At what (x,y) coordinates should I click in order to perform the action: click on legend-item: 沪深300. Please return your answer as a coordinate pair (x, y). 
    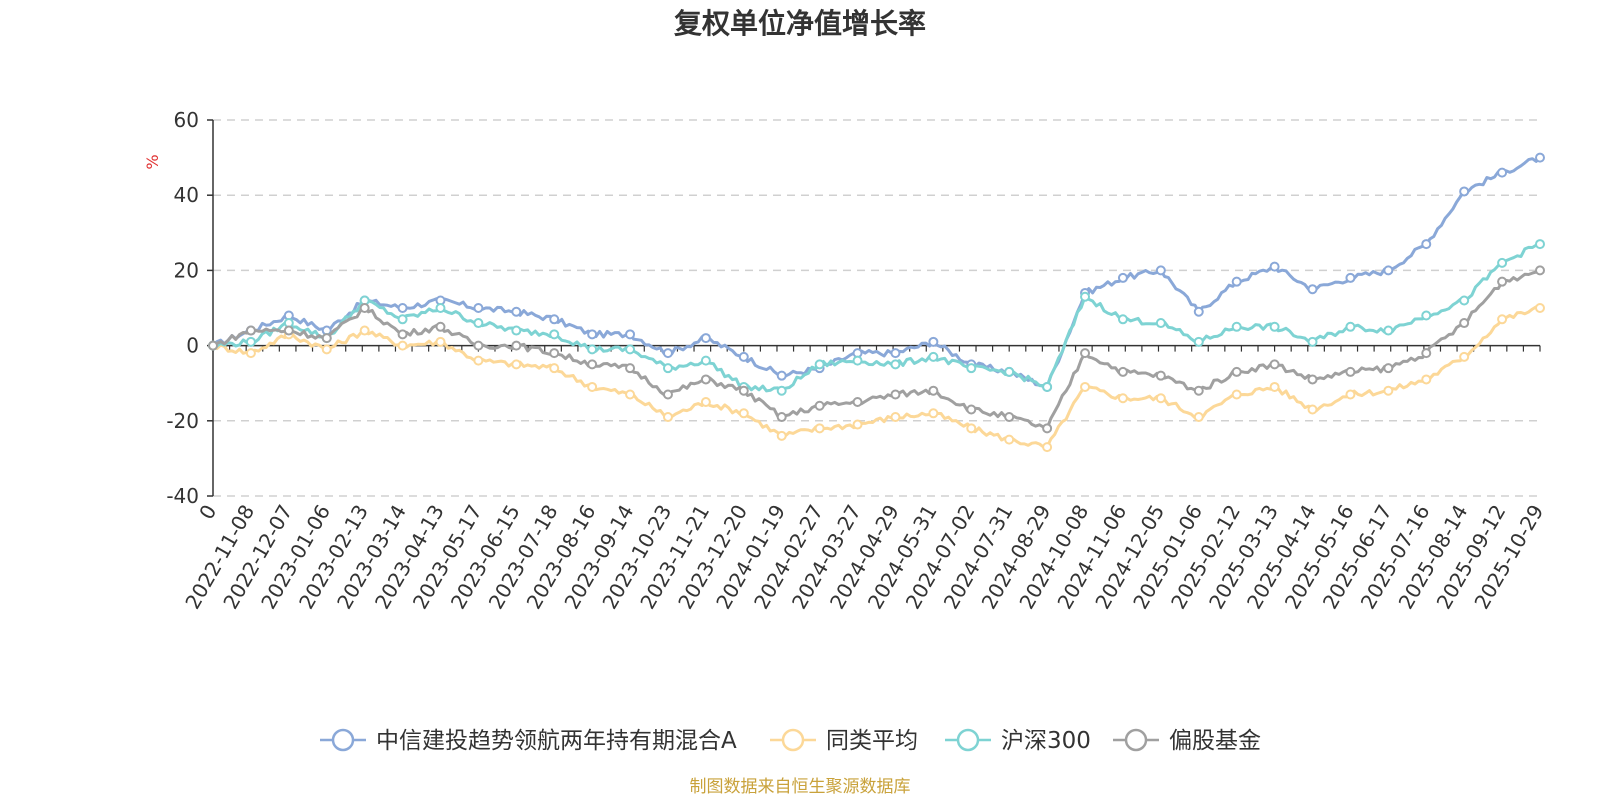
    Looking at the image, I should click on (1018, 741).